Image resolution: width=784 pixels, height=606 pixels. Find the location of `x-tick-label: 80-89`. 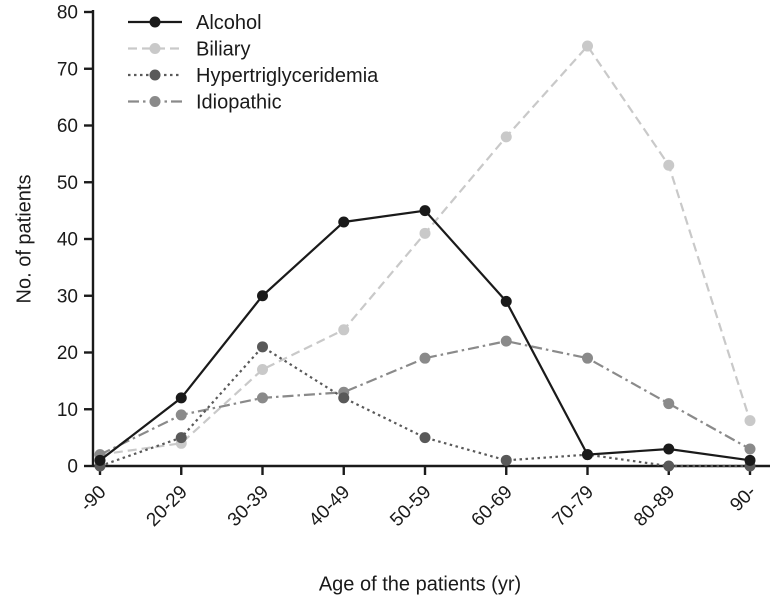

x-tick-label: 80-89 is located at coordinates (654, 506).